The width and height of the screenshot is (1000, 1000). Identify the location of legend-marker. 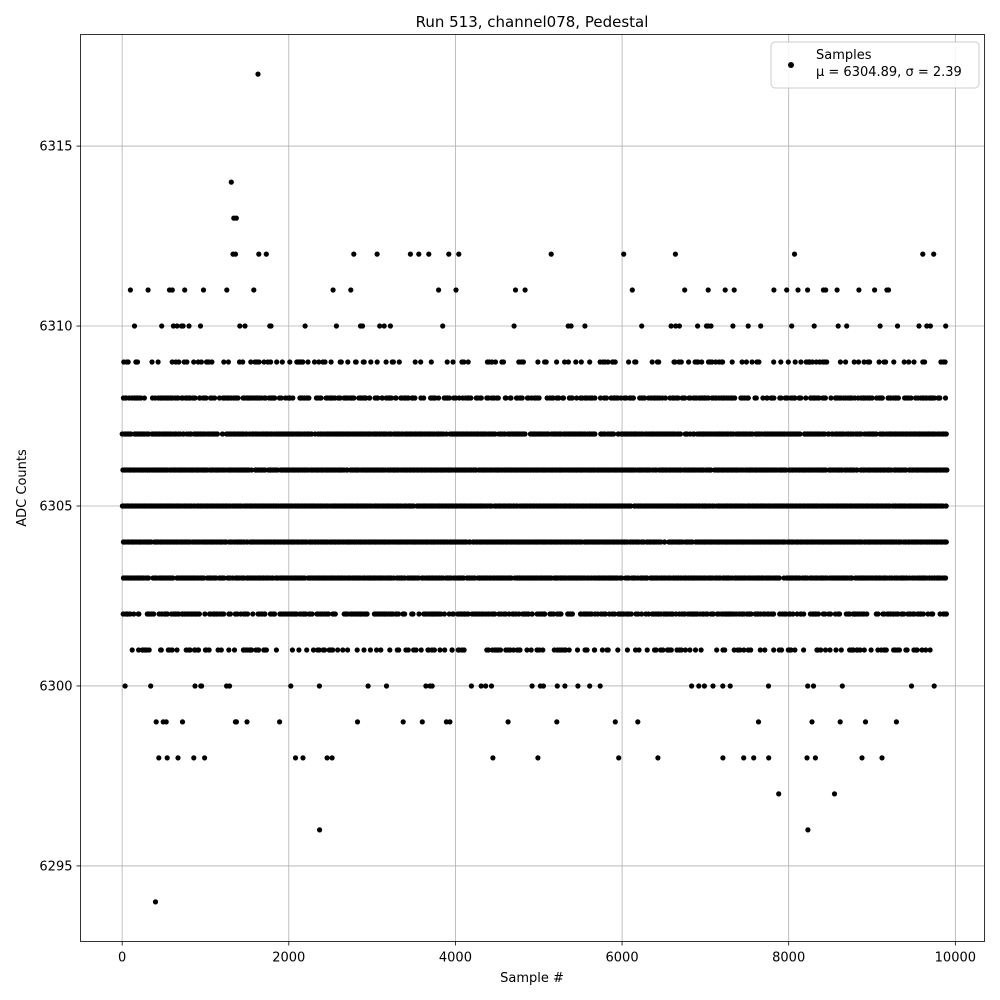
(791, 65).